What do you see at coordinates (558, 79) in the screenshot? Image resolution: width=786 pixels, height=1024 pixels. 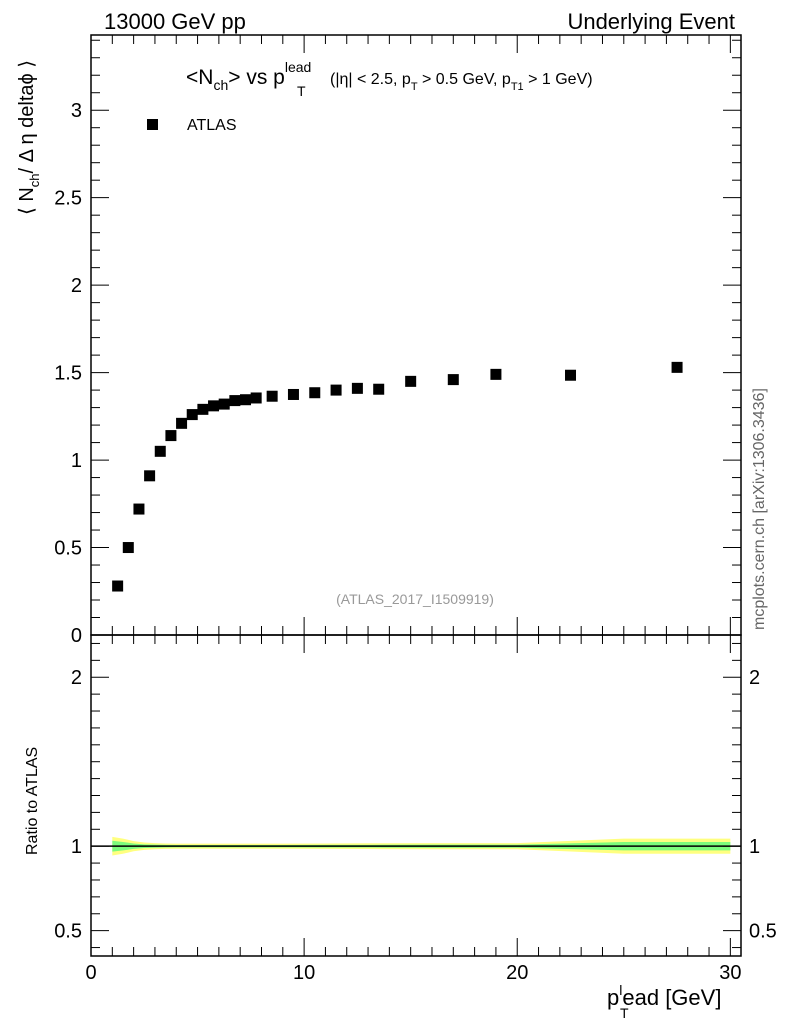 I see `title-cuts-close: > 1 GeV)` at bounding box center [558, 79].